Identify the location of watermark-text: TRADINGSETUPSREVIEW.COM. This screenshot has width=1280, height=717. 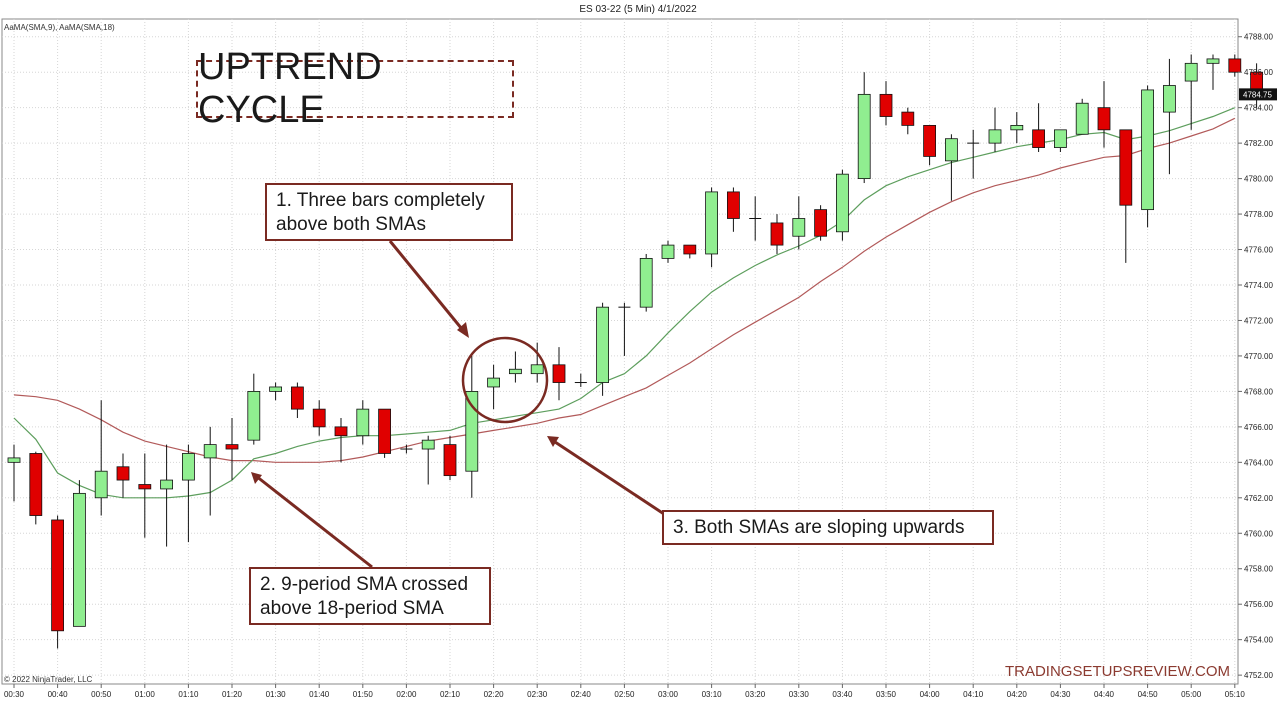
(1117, 671).